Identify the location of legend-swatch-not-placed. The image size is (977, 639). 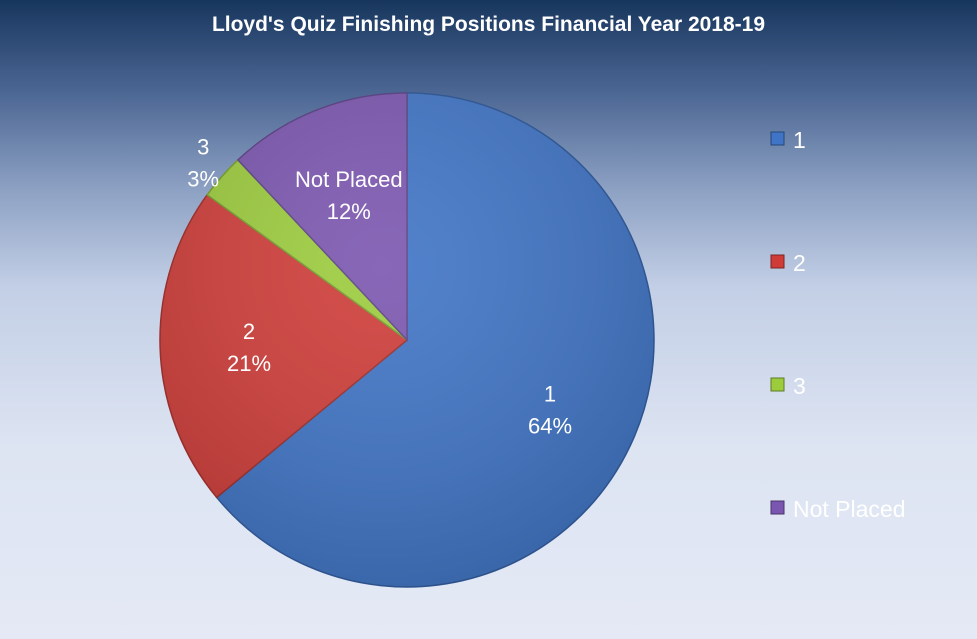
(777, 507).